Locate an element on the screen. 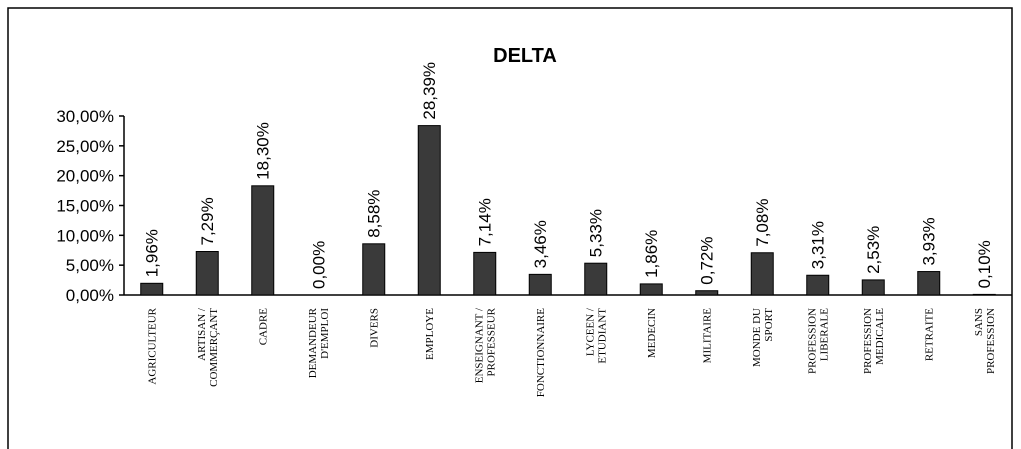 This screenshot has height=449, width=1021. x-tick-label: SANSPROFESSION is located at coordinates (985, 341).